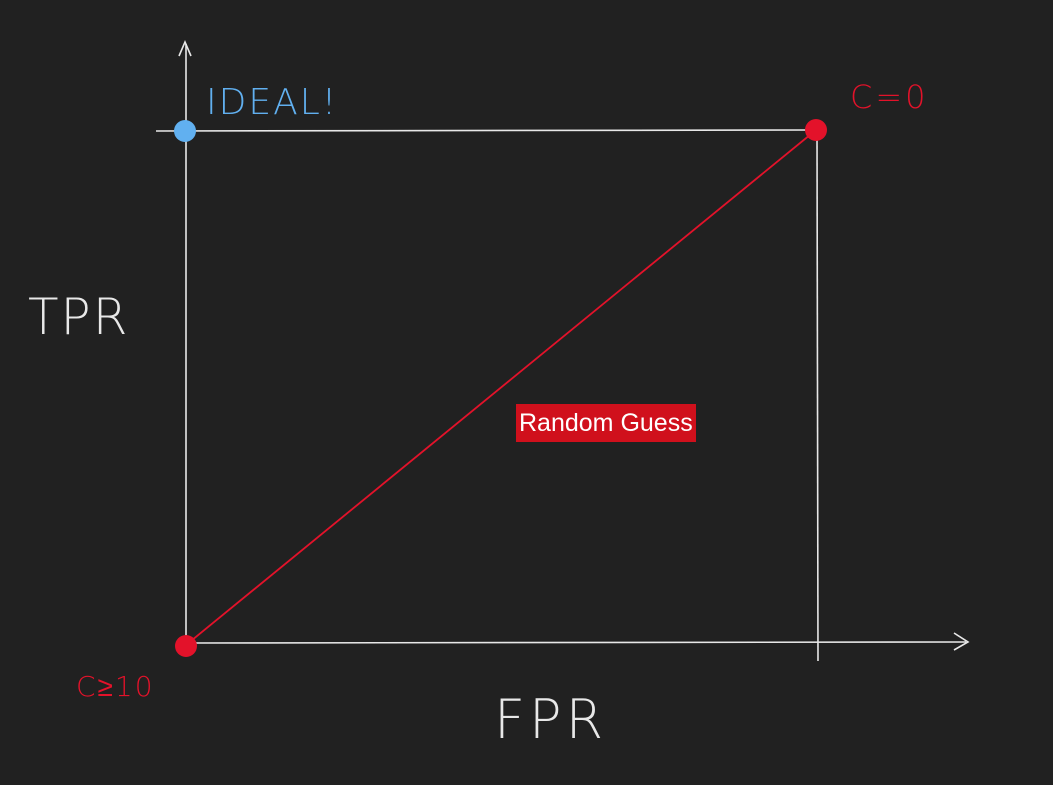 This screenshot has height=785, width=1053. Describe the element at coordinates (817, 395) in the screenshot. I see `right-boundary-line` at that location.